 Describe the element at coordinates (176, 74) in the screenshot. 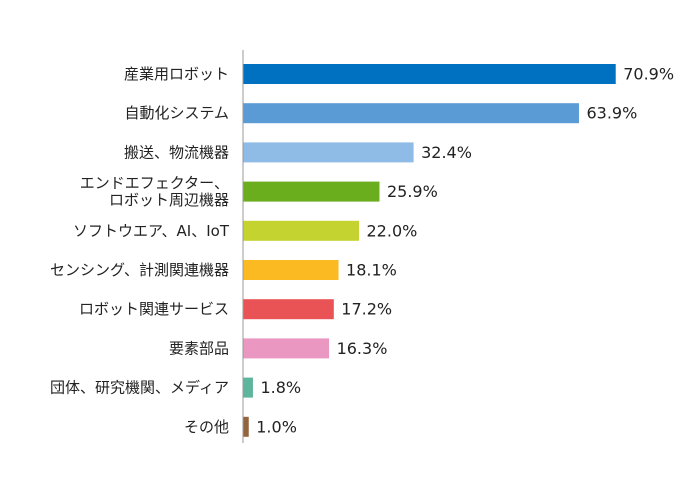

I see `category-label-0: 産業用ロボット` at that location.